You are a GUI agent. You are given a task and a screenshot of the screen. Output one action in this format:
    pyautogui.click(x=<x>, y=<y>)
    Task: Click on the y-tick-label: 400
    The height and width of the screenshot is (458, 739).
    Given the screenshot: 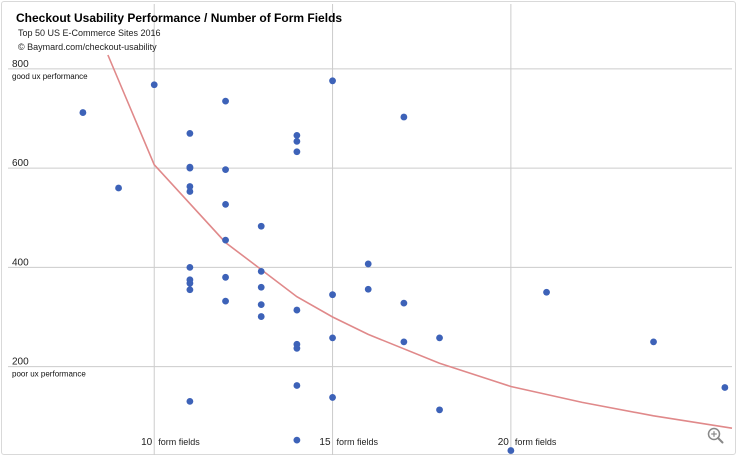 What is the action you would take?
    pyautogui.click(x=20, y=262)
    